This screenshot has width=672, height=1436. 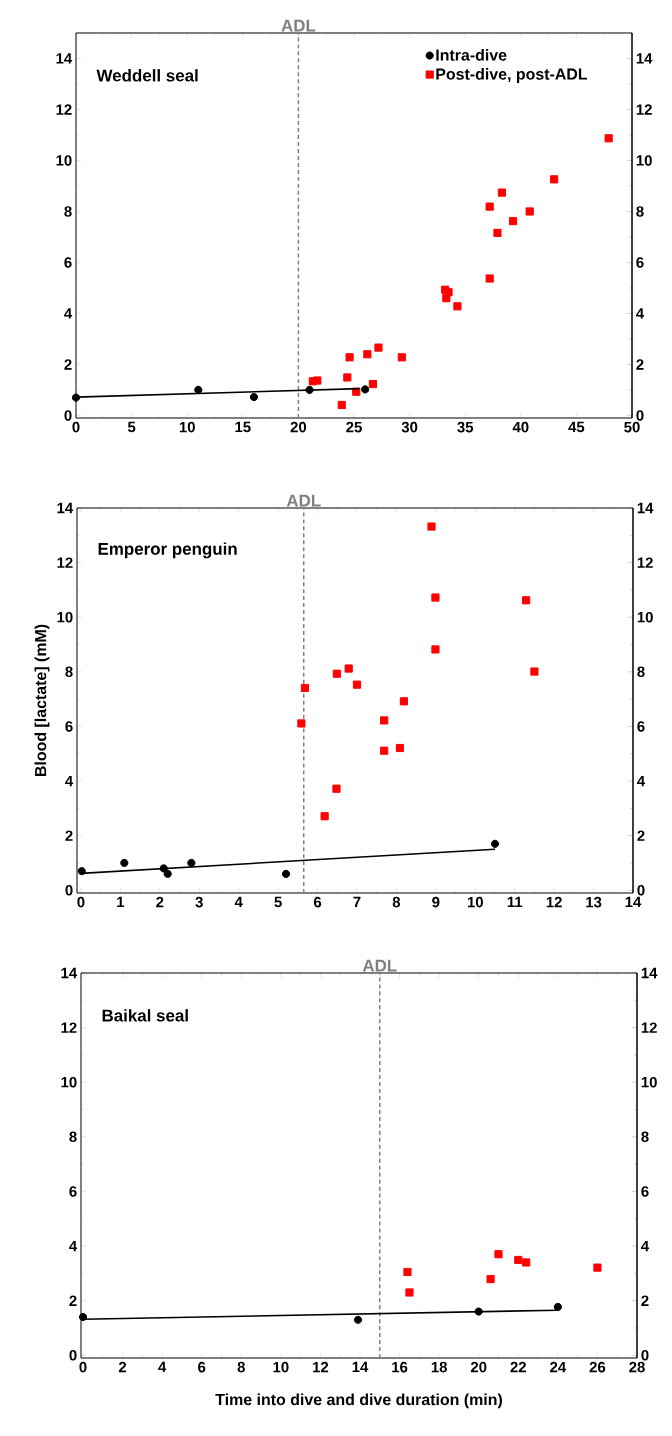 What do you see at coordinates (317, 902) in the screenshot?
I see `x-tick-label: 6` at bounding box center [317, 902].